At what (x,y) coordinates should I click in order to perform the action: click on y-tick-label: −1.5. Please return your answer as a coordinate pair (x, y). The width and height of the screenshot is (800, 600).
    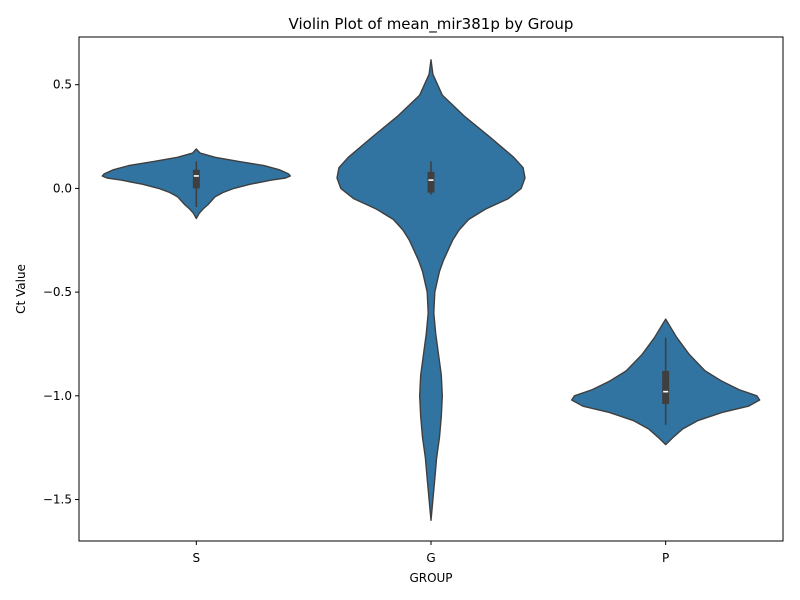
    Looking at the image, I should click on (57, 500).